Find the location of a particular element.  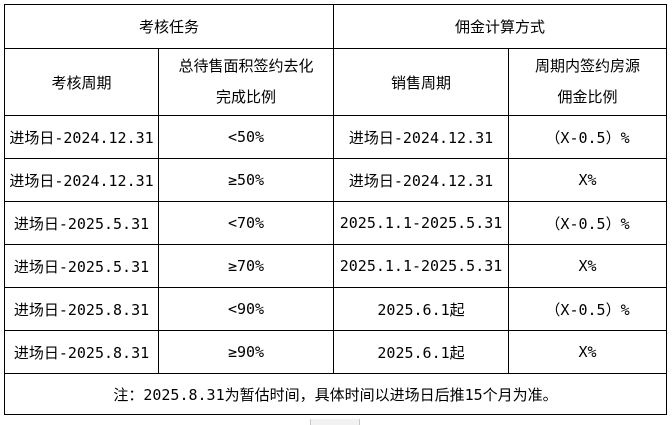

column-header-commission-rate: 周期内签约房源 佣金比例 is located at coordinates (588, 82).